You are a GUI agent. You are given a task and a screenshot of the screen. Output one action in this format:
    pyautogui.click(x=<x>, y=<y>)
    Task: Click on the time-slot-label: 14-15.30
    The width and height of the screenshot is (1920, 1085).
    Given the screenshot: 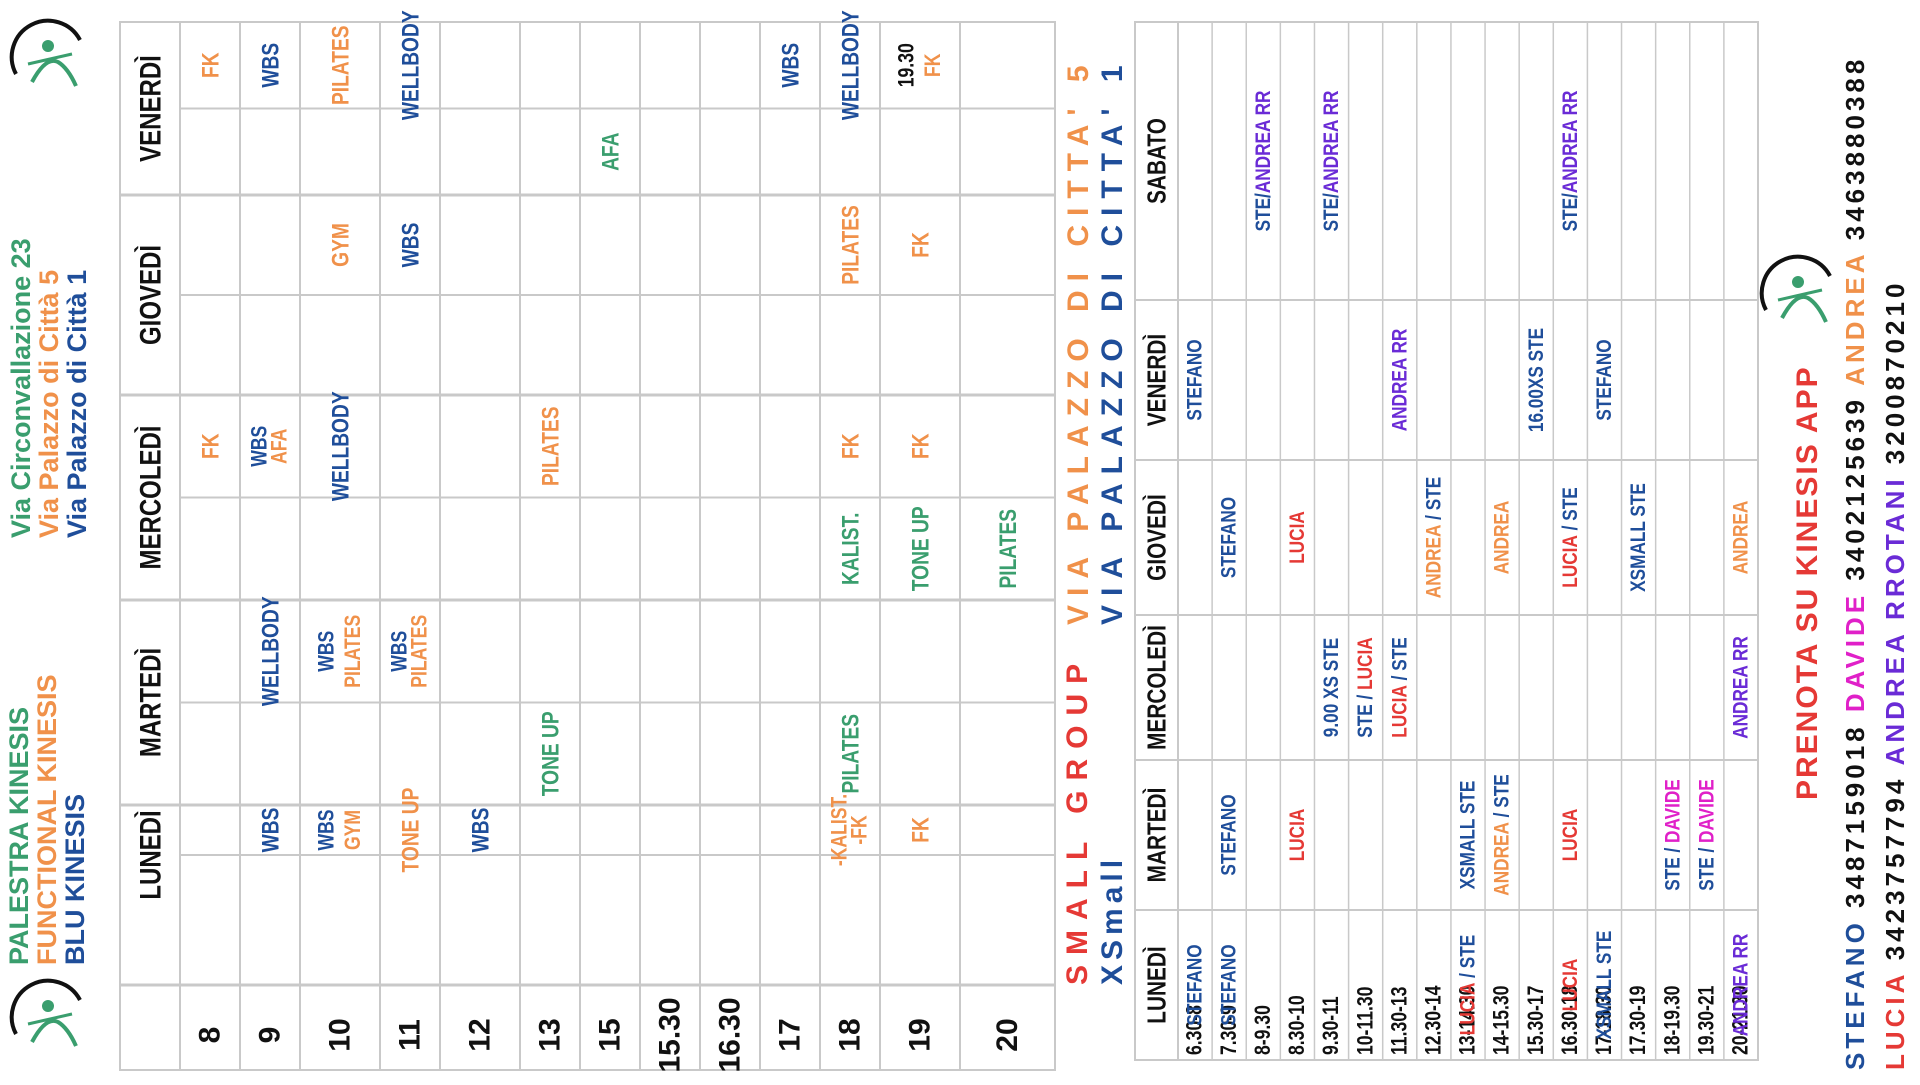 What is the action you would take?
    pyautogui.click(x=1502, y=1020)
    